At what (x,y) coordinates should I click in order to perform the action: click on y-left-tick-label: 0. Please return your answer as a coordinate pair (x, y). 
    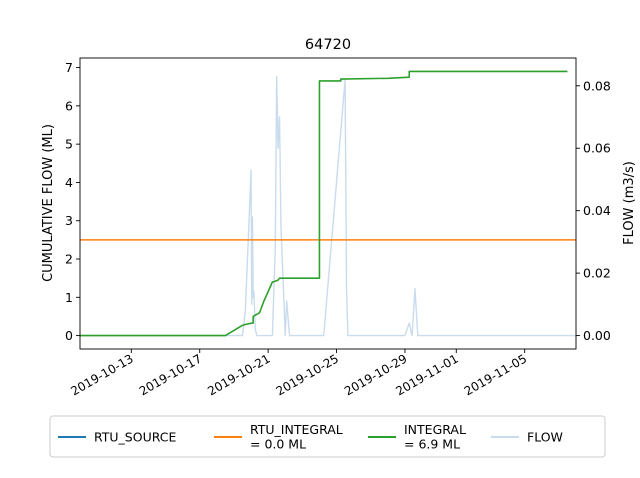
    Looking at the image, I should click on (69, 335).